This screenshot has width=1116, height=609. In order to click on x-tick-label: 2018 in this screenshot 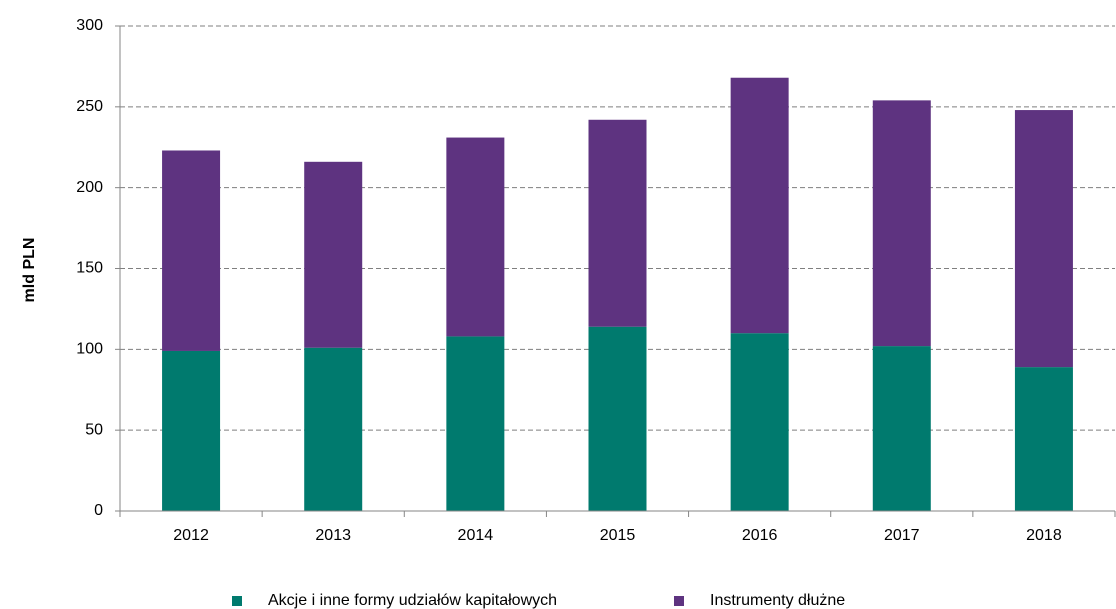, I will do `click(1044, 535)`.